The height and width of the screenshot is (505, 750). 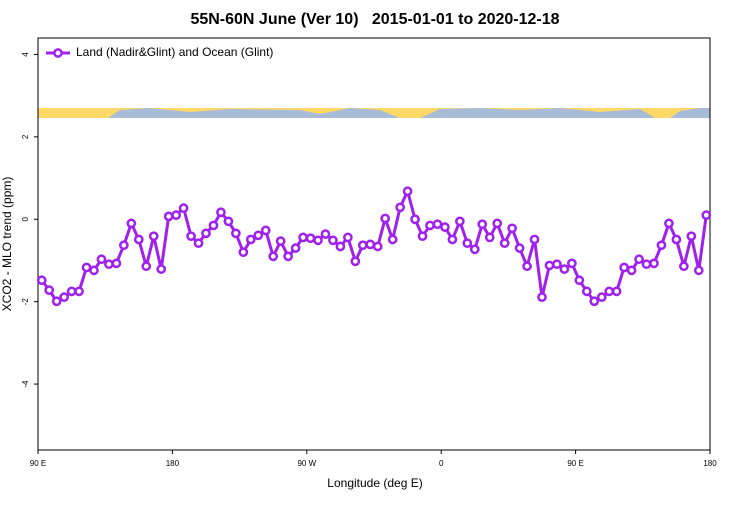 What do you see at coordinates (441, 463) in the screenshot?
I see `x-tick-label: 0` at bounding box center [441, 463].